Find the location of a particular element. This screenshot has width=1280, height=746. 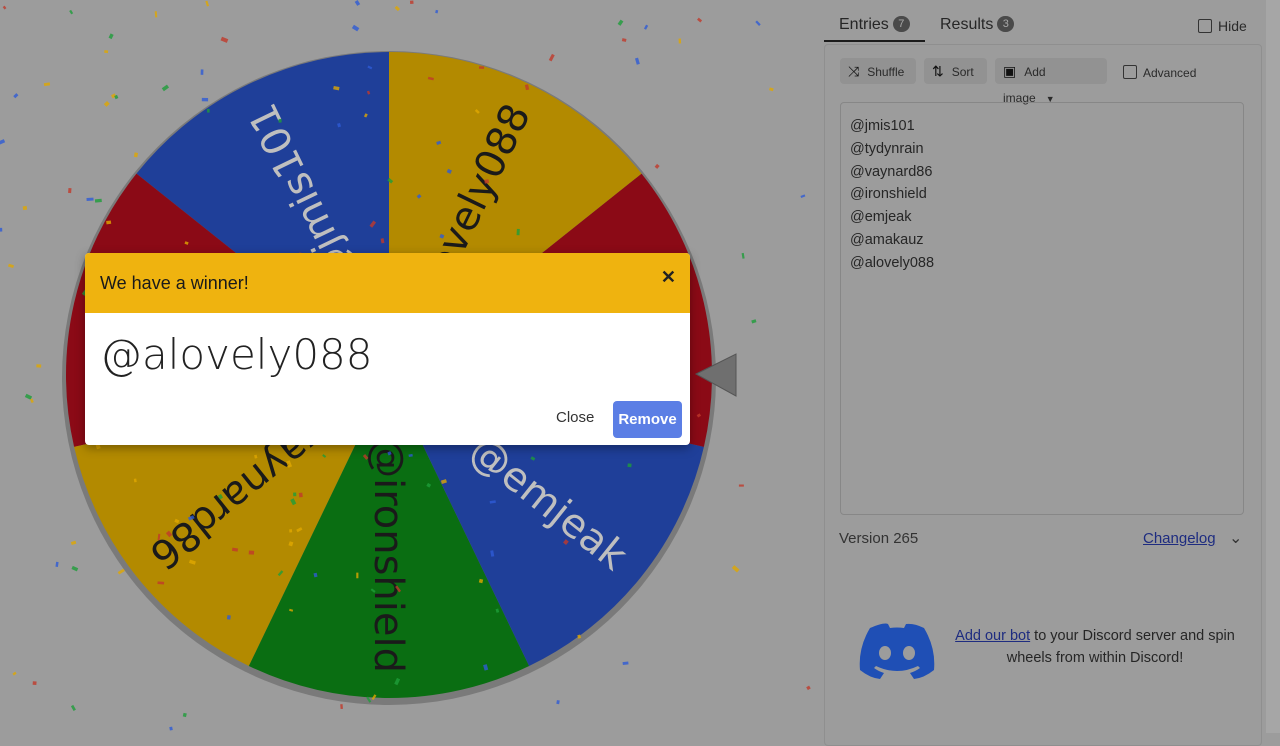

entry-line: @amakauz is located at coordinates (887, 239).